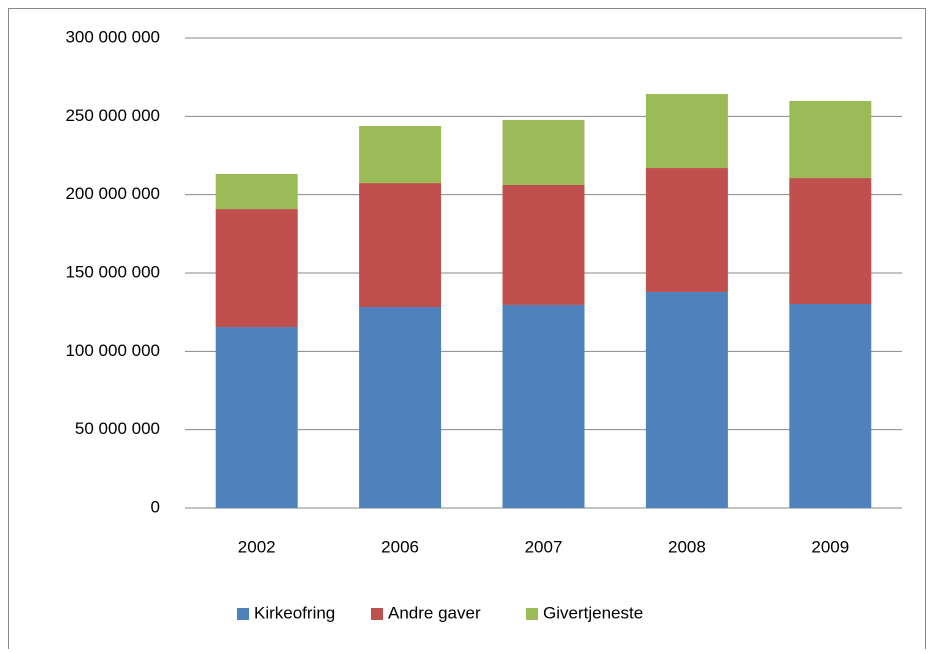  What do you see at coordinates (257, 546) in the screenshot?
I see `x-tick-label: 2002` at bounding box center [257, 546].